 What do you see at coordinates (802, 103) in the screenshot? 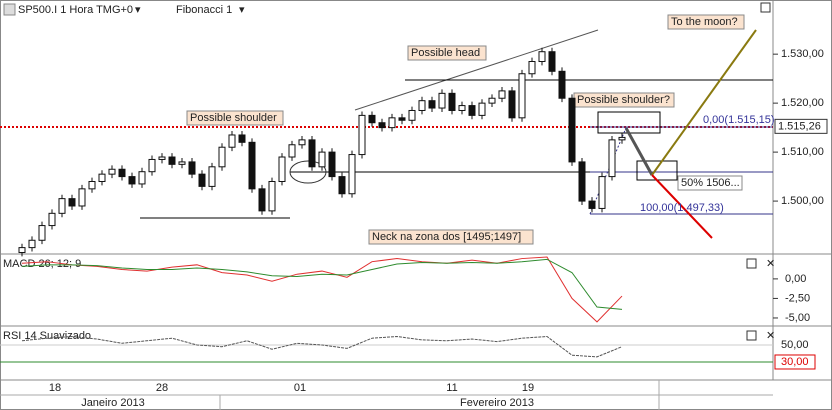
I see `y-tick-label: 1.520,00` at bounding box center [802, 103].